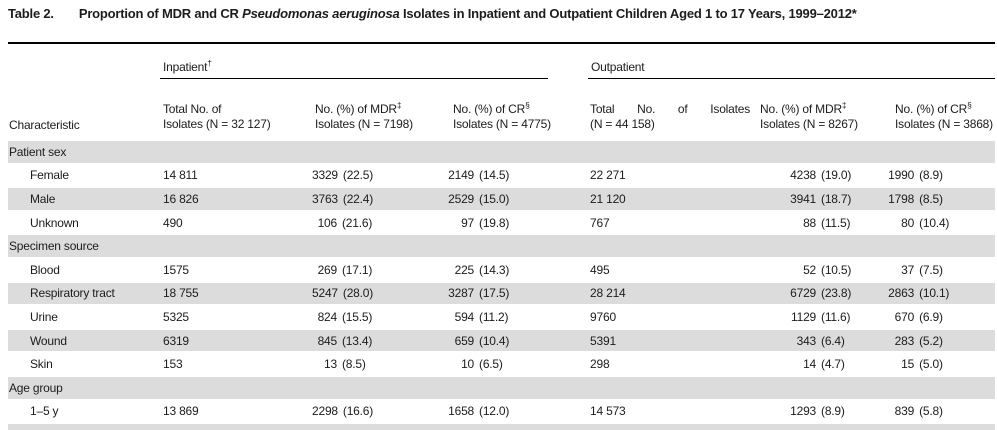 The width and height of the screenshot is (997, 430). Describe the element at coordinates (491, 340) in the screenshot. I see `cell-inpatient-cr: 659 (10.4)` at that location.